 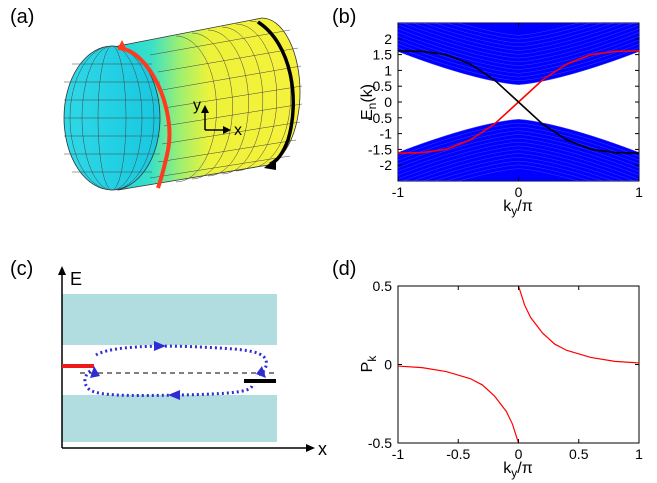 What do you see at coordinates (181, 361) in the screenshot?
I see `upper-loop-path` at bounding box center [181, 361].